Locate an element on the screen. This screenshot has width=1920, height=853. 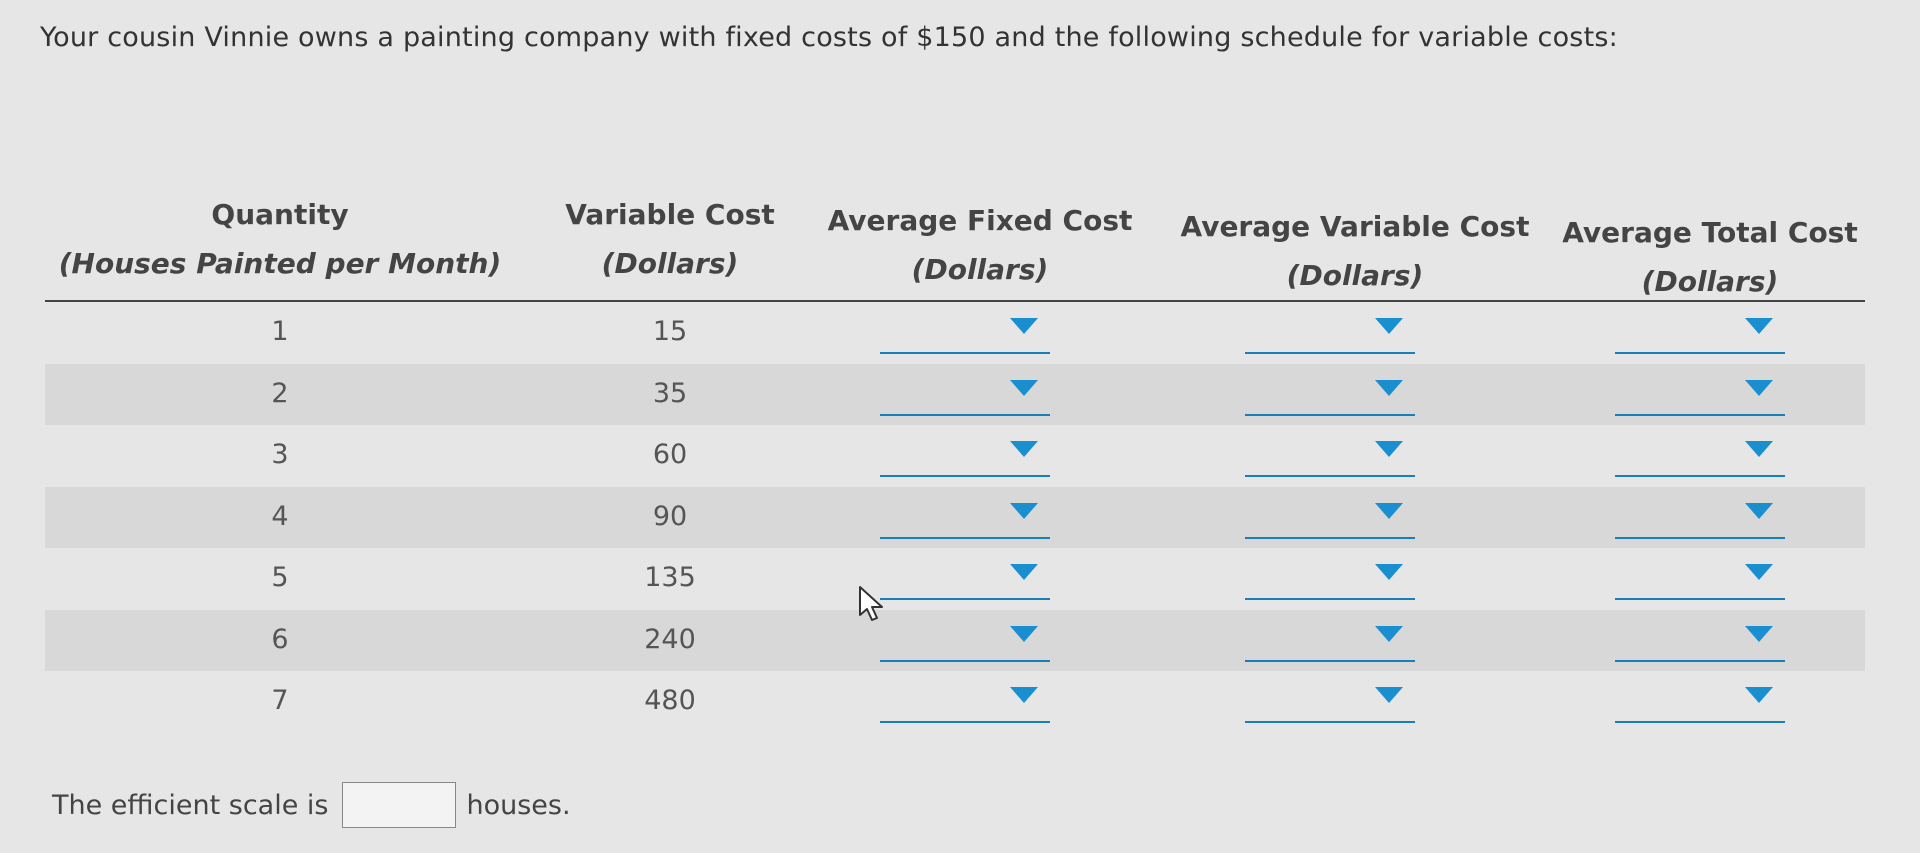
efficient-scale-label: The efficient scale is is located at coordinates (190, 805).